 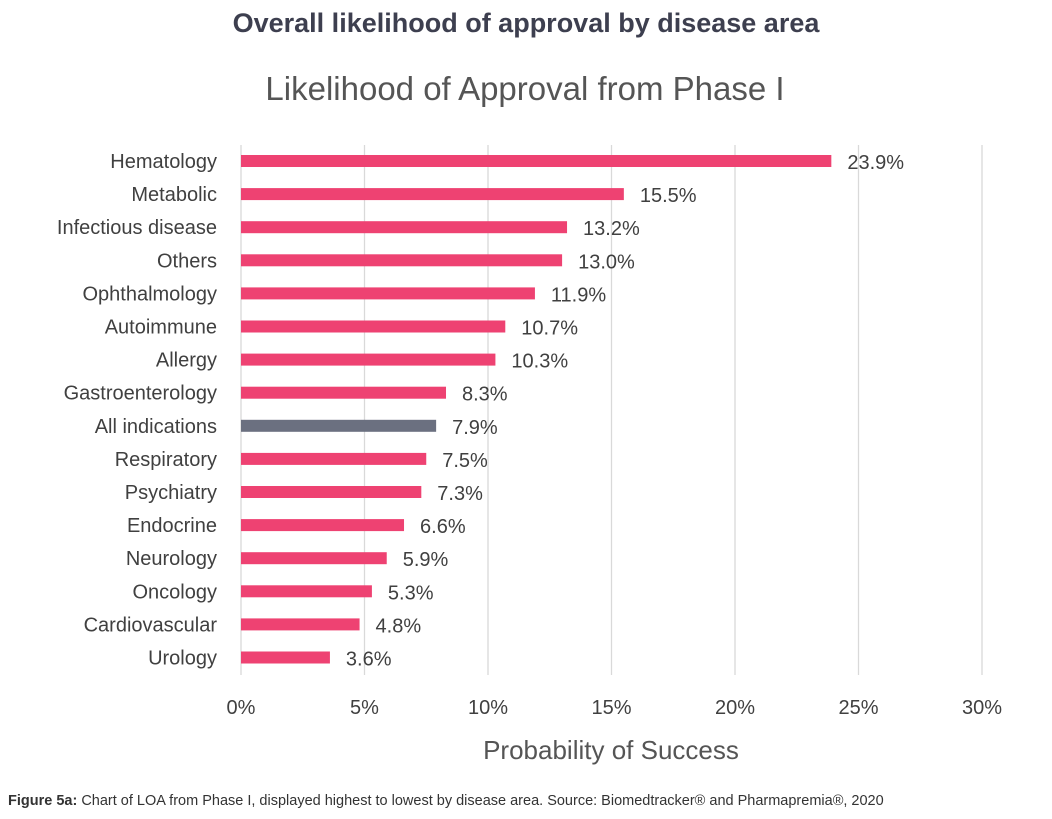 I want to click on category-label: Gastroenterology, so click(x=140, y=394).